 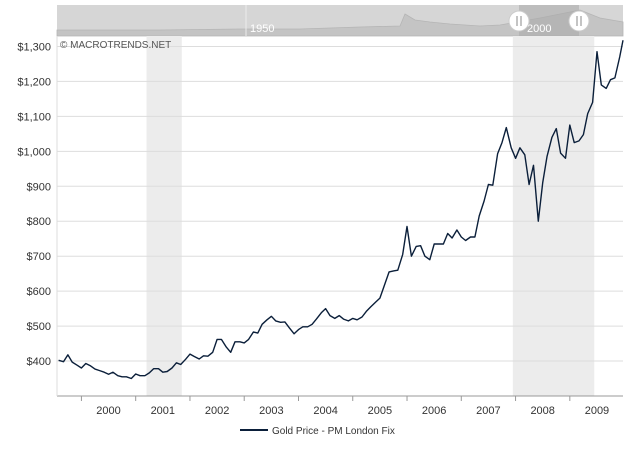 I want to click on y-tick-label: $700, so click(x=39, y=257).